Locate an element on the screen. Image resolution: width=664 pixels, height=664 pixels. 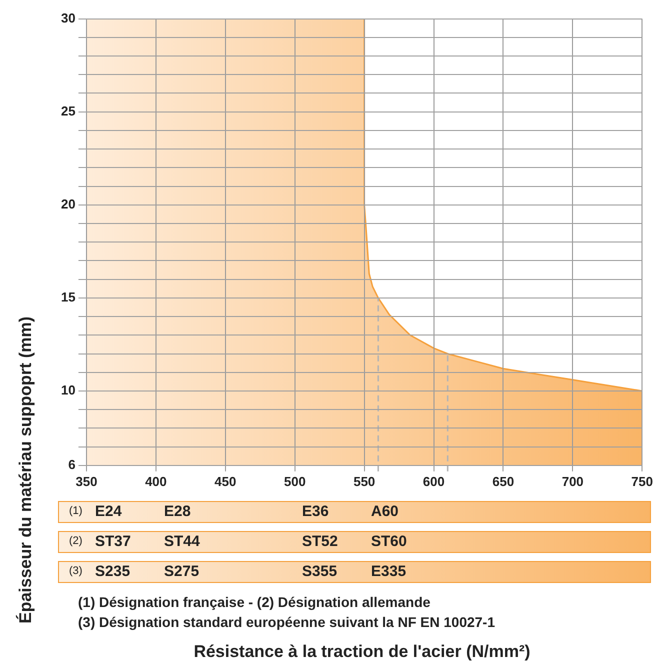
x-tick-label: 500 is located at coordinates (295, 481).